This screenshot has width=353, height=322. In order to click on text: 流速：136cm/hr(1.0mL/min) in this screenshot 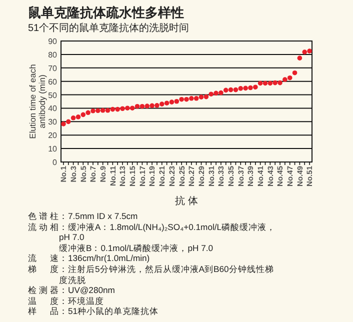, I will do `click(89, 258)`.